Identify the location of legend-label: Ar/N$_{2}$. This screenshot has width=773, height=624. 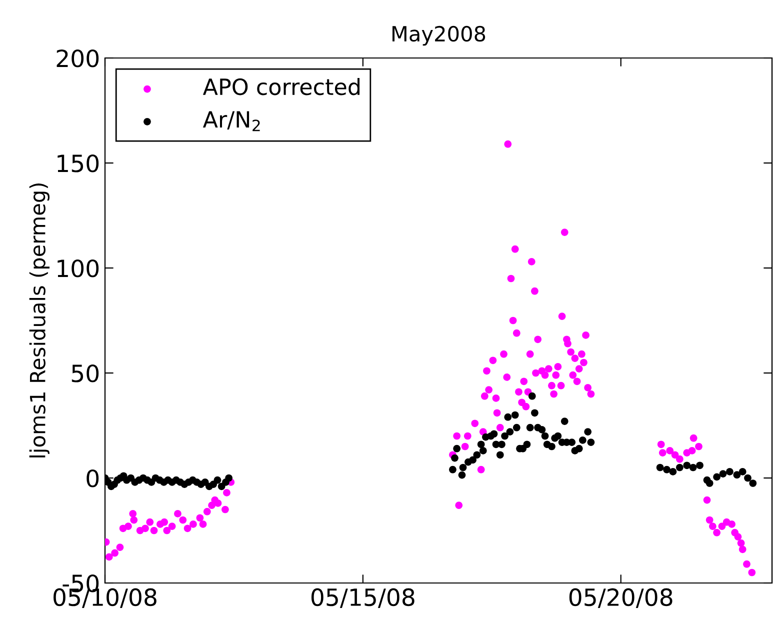
(231, 121).